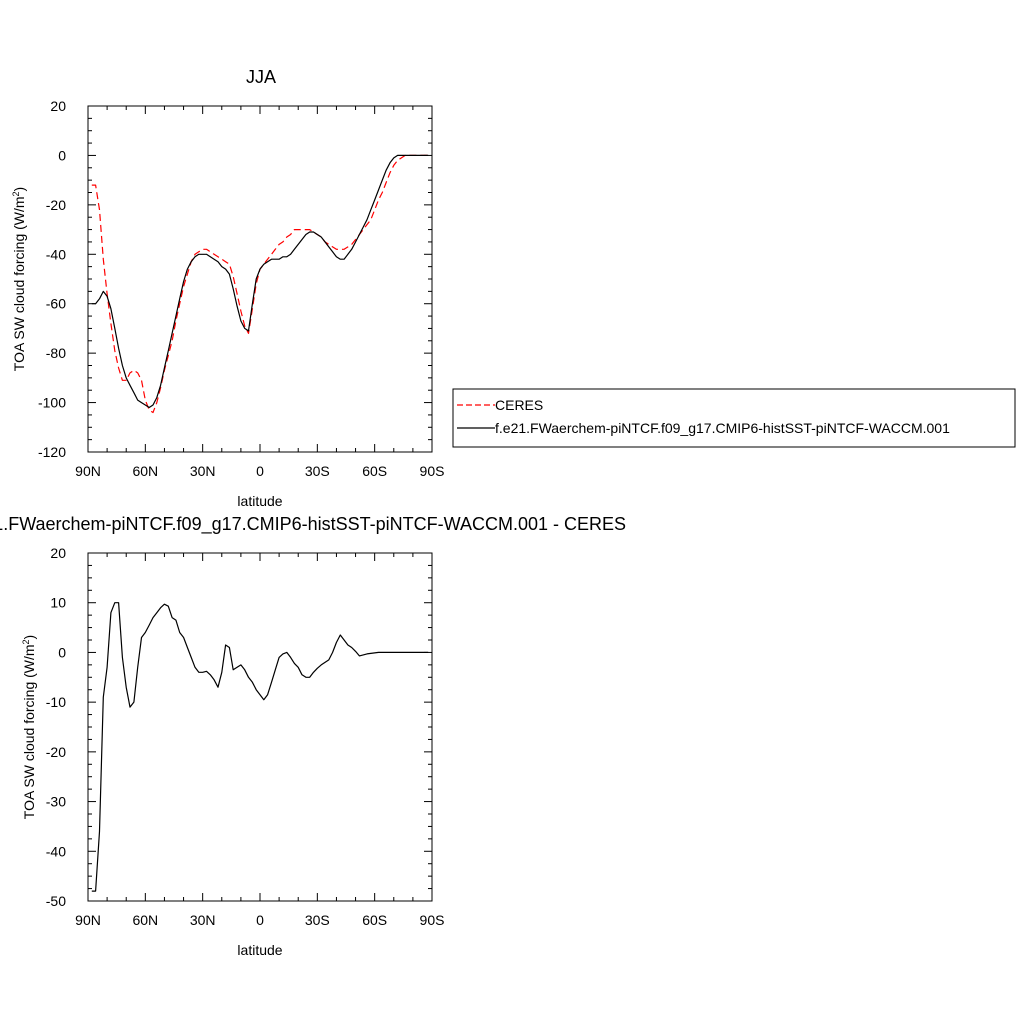 The image size is (1024, 1029). I want to click on top-xtick-label: 90S, so click(432, 471).